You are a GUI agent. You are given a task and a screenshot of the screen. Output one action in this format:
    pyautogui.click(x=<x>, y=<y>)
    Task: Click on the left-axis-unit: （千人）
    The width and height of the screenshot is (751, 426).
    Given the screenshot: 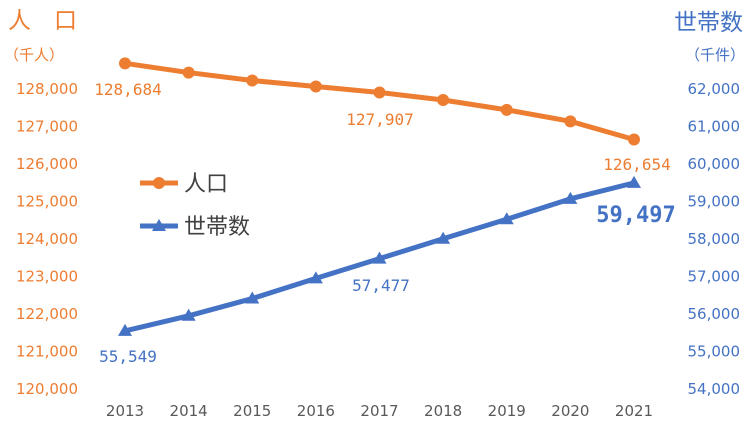 What is the action you would take?
    pyautogui.click(x=34, y=55)
    